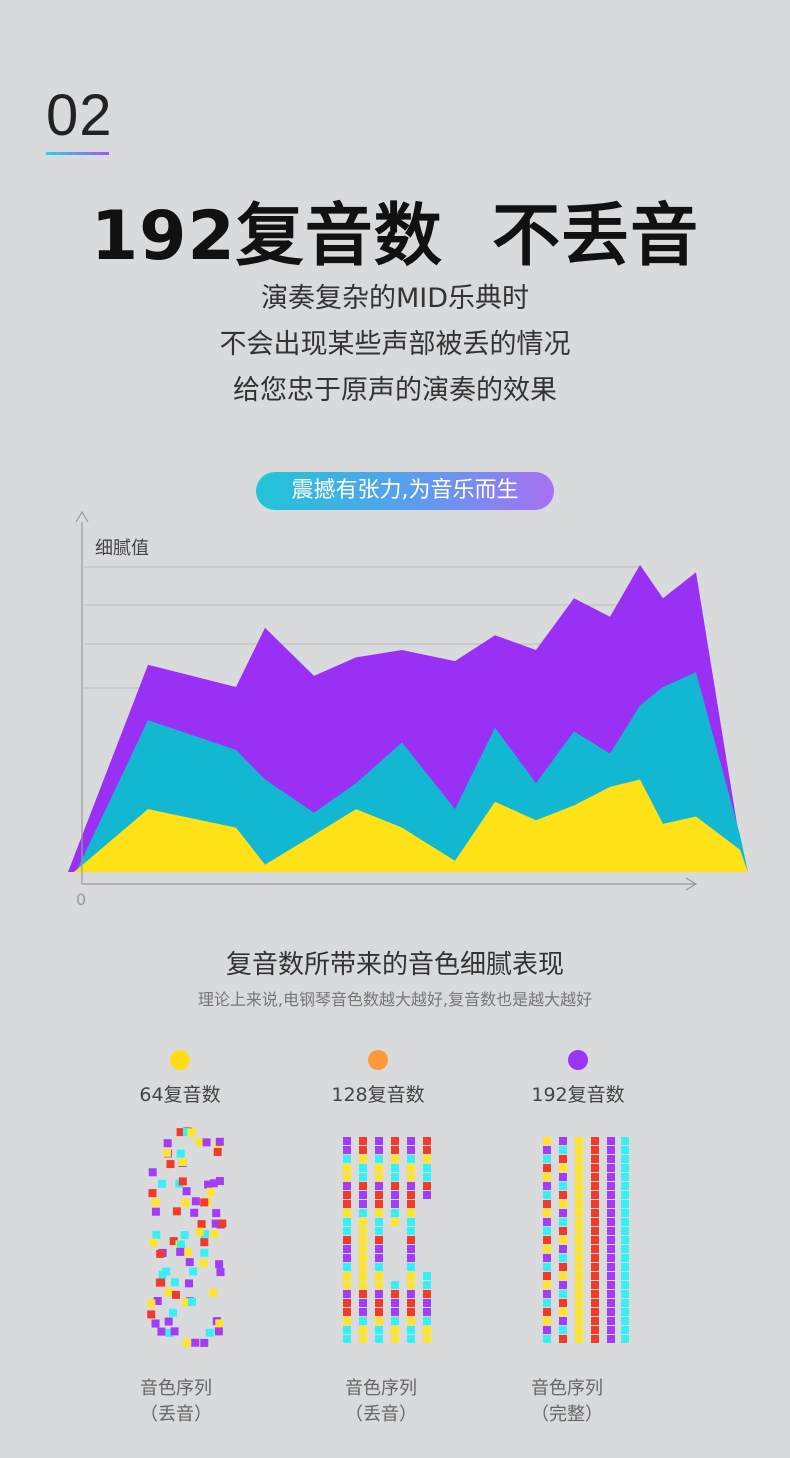 The height and width of the screenshot is (1458, 790). Describe the element at coordinates (381, 1388) in the screenshot. I see `caption-128-top: 音色序列` at that location.